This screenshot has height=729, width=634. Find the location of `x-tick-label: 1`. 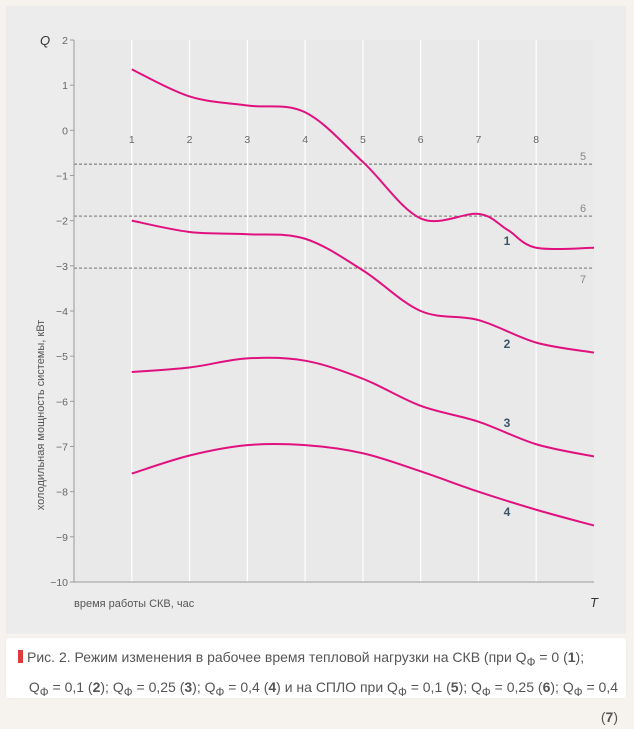

x-tick-label: 1 is located at coordinates (132, 140).